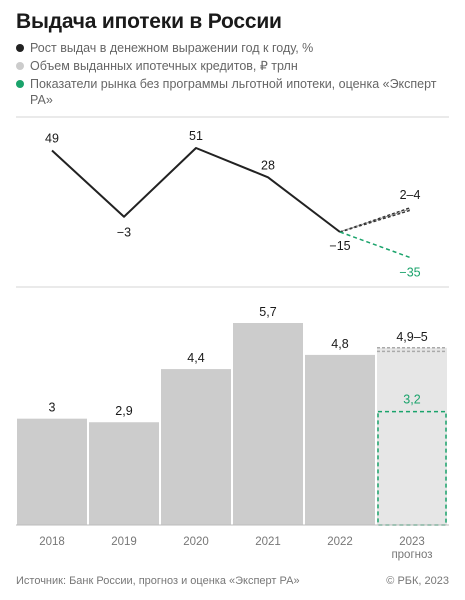  What do you see at coordinates (52, 408) in the screenshot?
I see `bar-label-2018: 3` at bounding box center [52, 408].